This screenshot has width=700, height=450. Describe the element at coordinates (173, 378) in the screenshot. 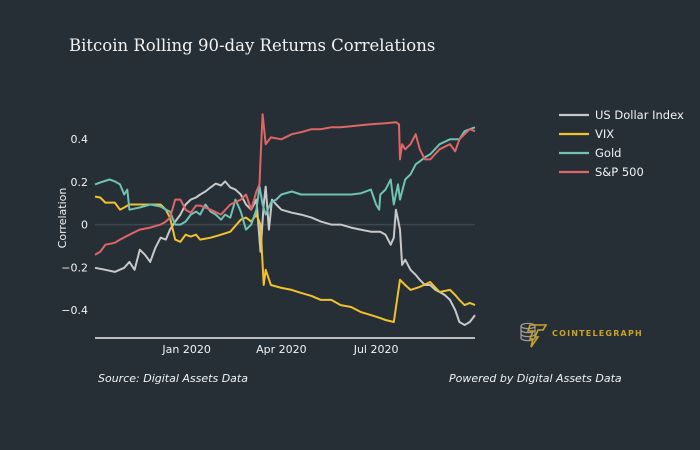

I see `source-note: Source: Digital Assets Data` at that location.